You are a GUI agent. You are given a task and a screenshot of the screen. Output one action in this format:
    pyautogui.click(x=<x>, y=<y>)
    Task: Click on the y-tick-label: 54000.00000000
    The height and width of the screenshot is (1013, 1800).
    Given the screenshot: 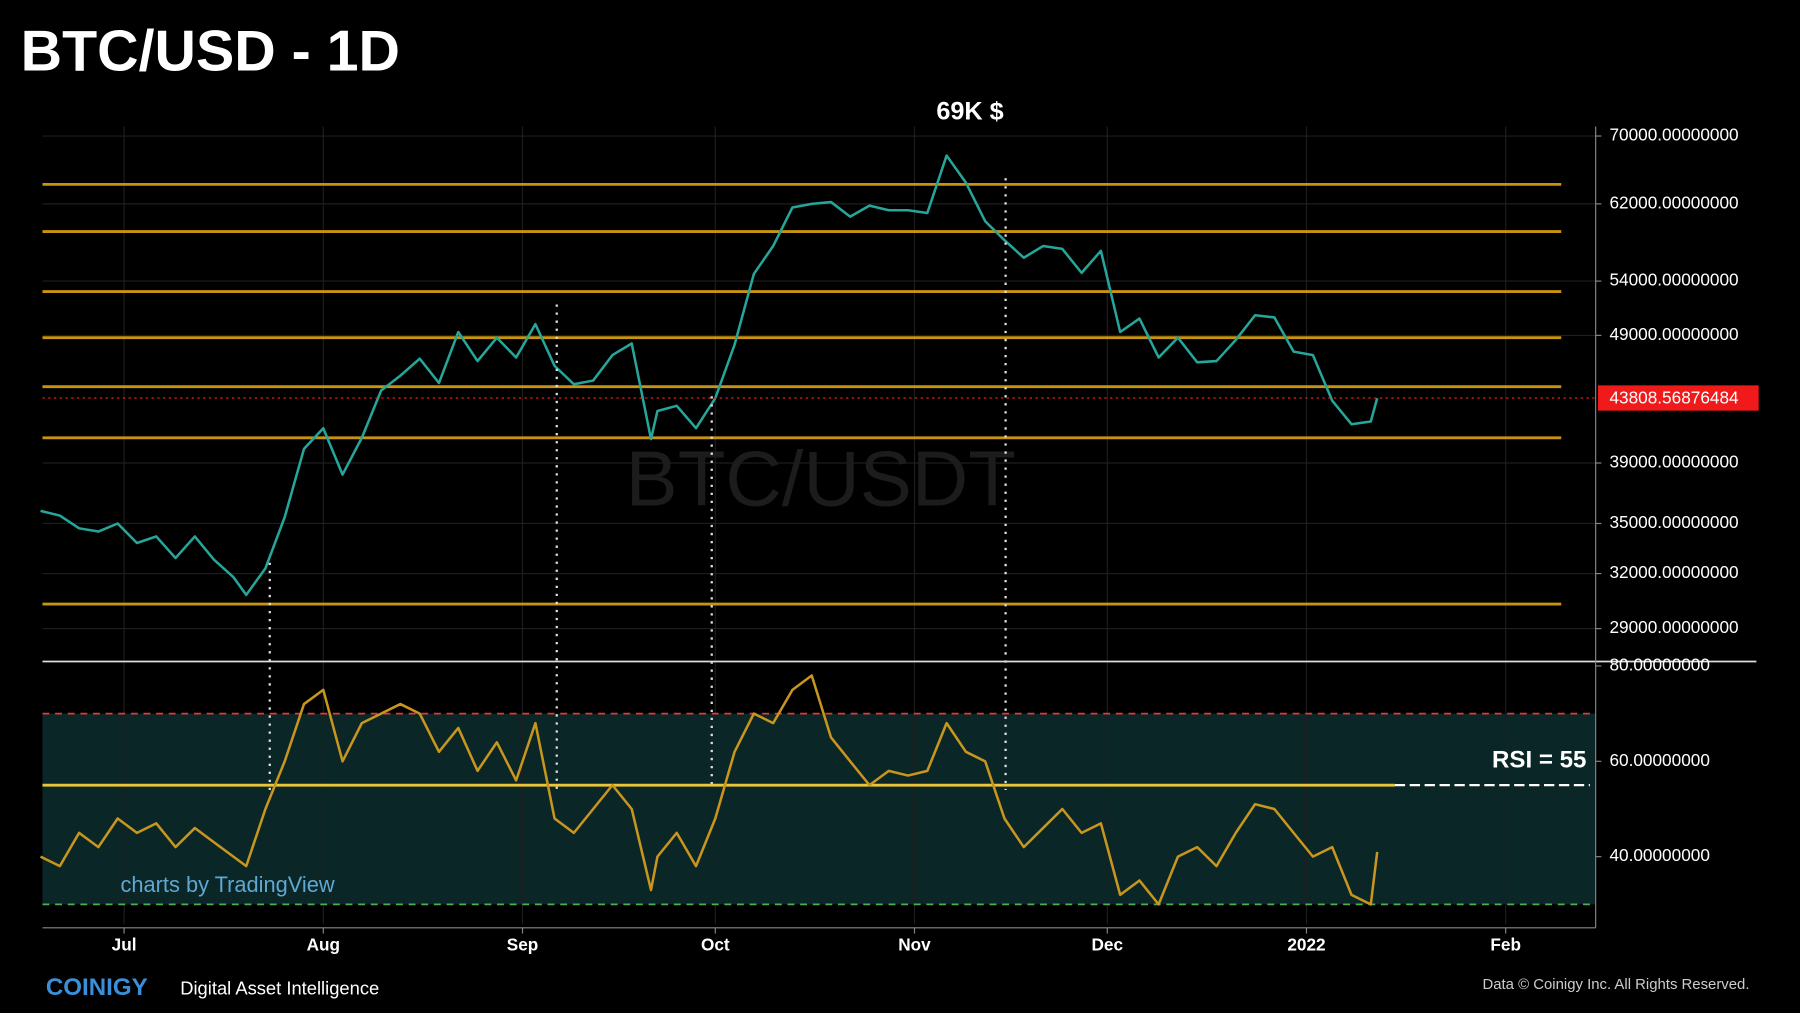 What is the action you would take?
    pyautogui.click(x=1673, y=280)
    